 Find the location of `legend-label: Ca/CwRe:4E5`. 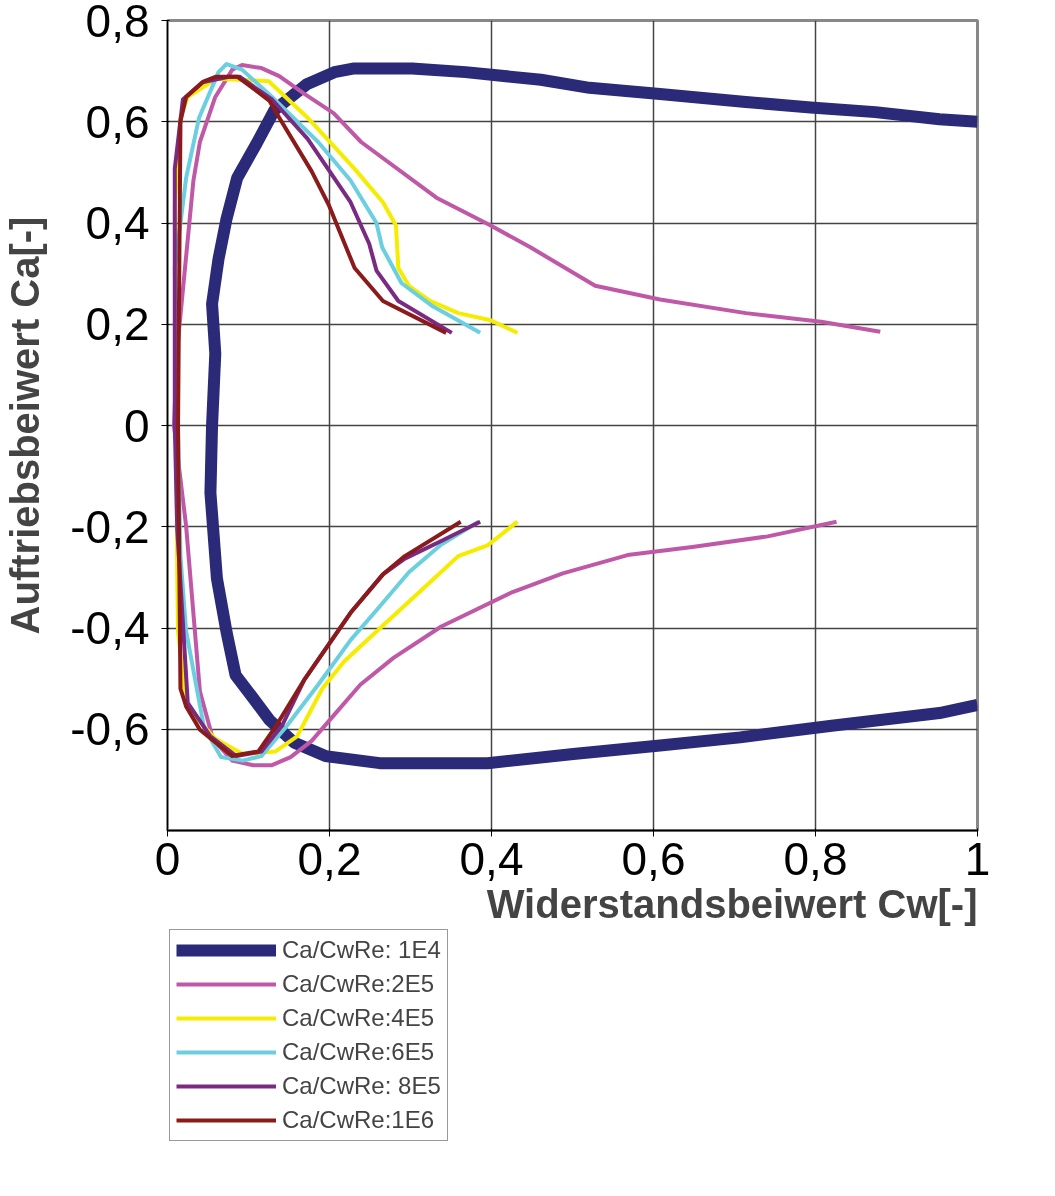

legend-label: Ca/CwRe:4E5 is located at coordinates (358, 1018).